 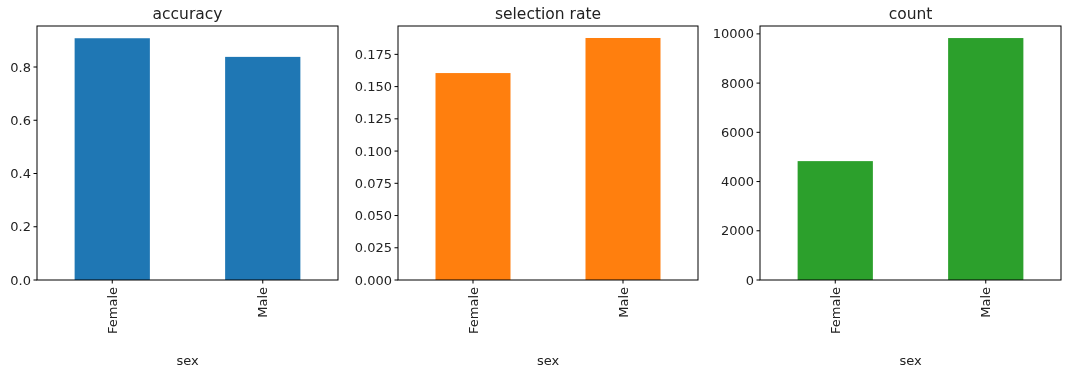 What do you see at coordinates (373, 54) in the screenshot?
I see `y-tick-label: 0.175` at bounding box center [373, 54].